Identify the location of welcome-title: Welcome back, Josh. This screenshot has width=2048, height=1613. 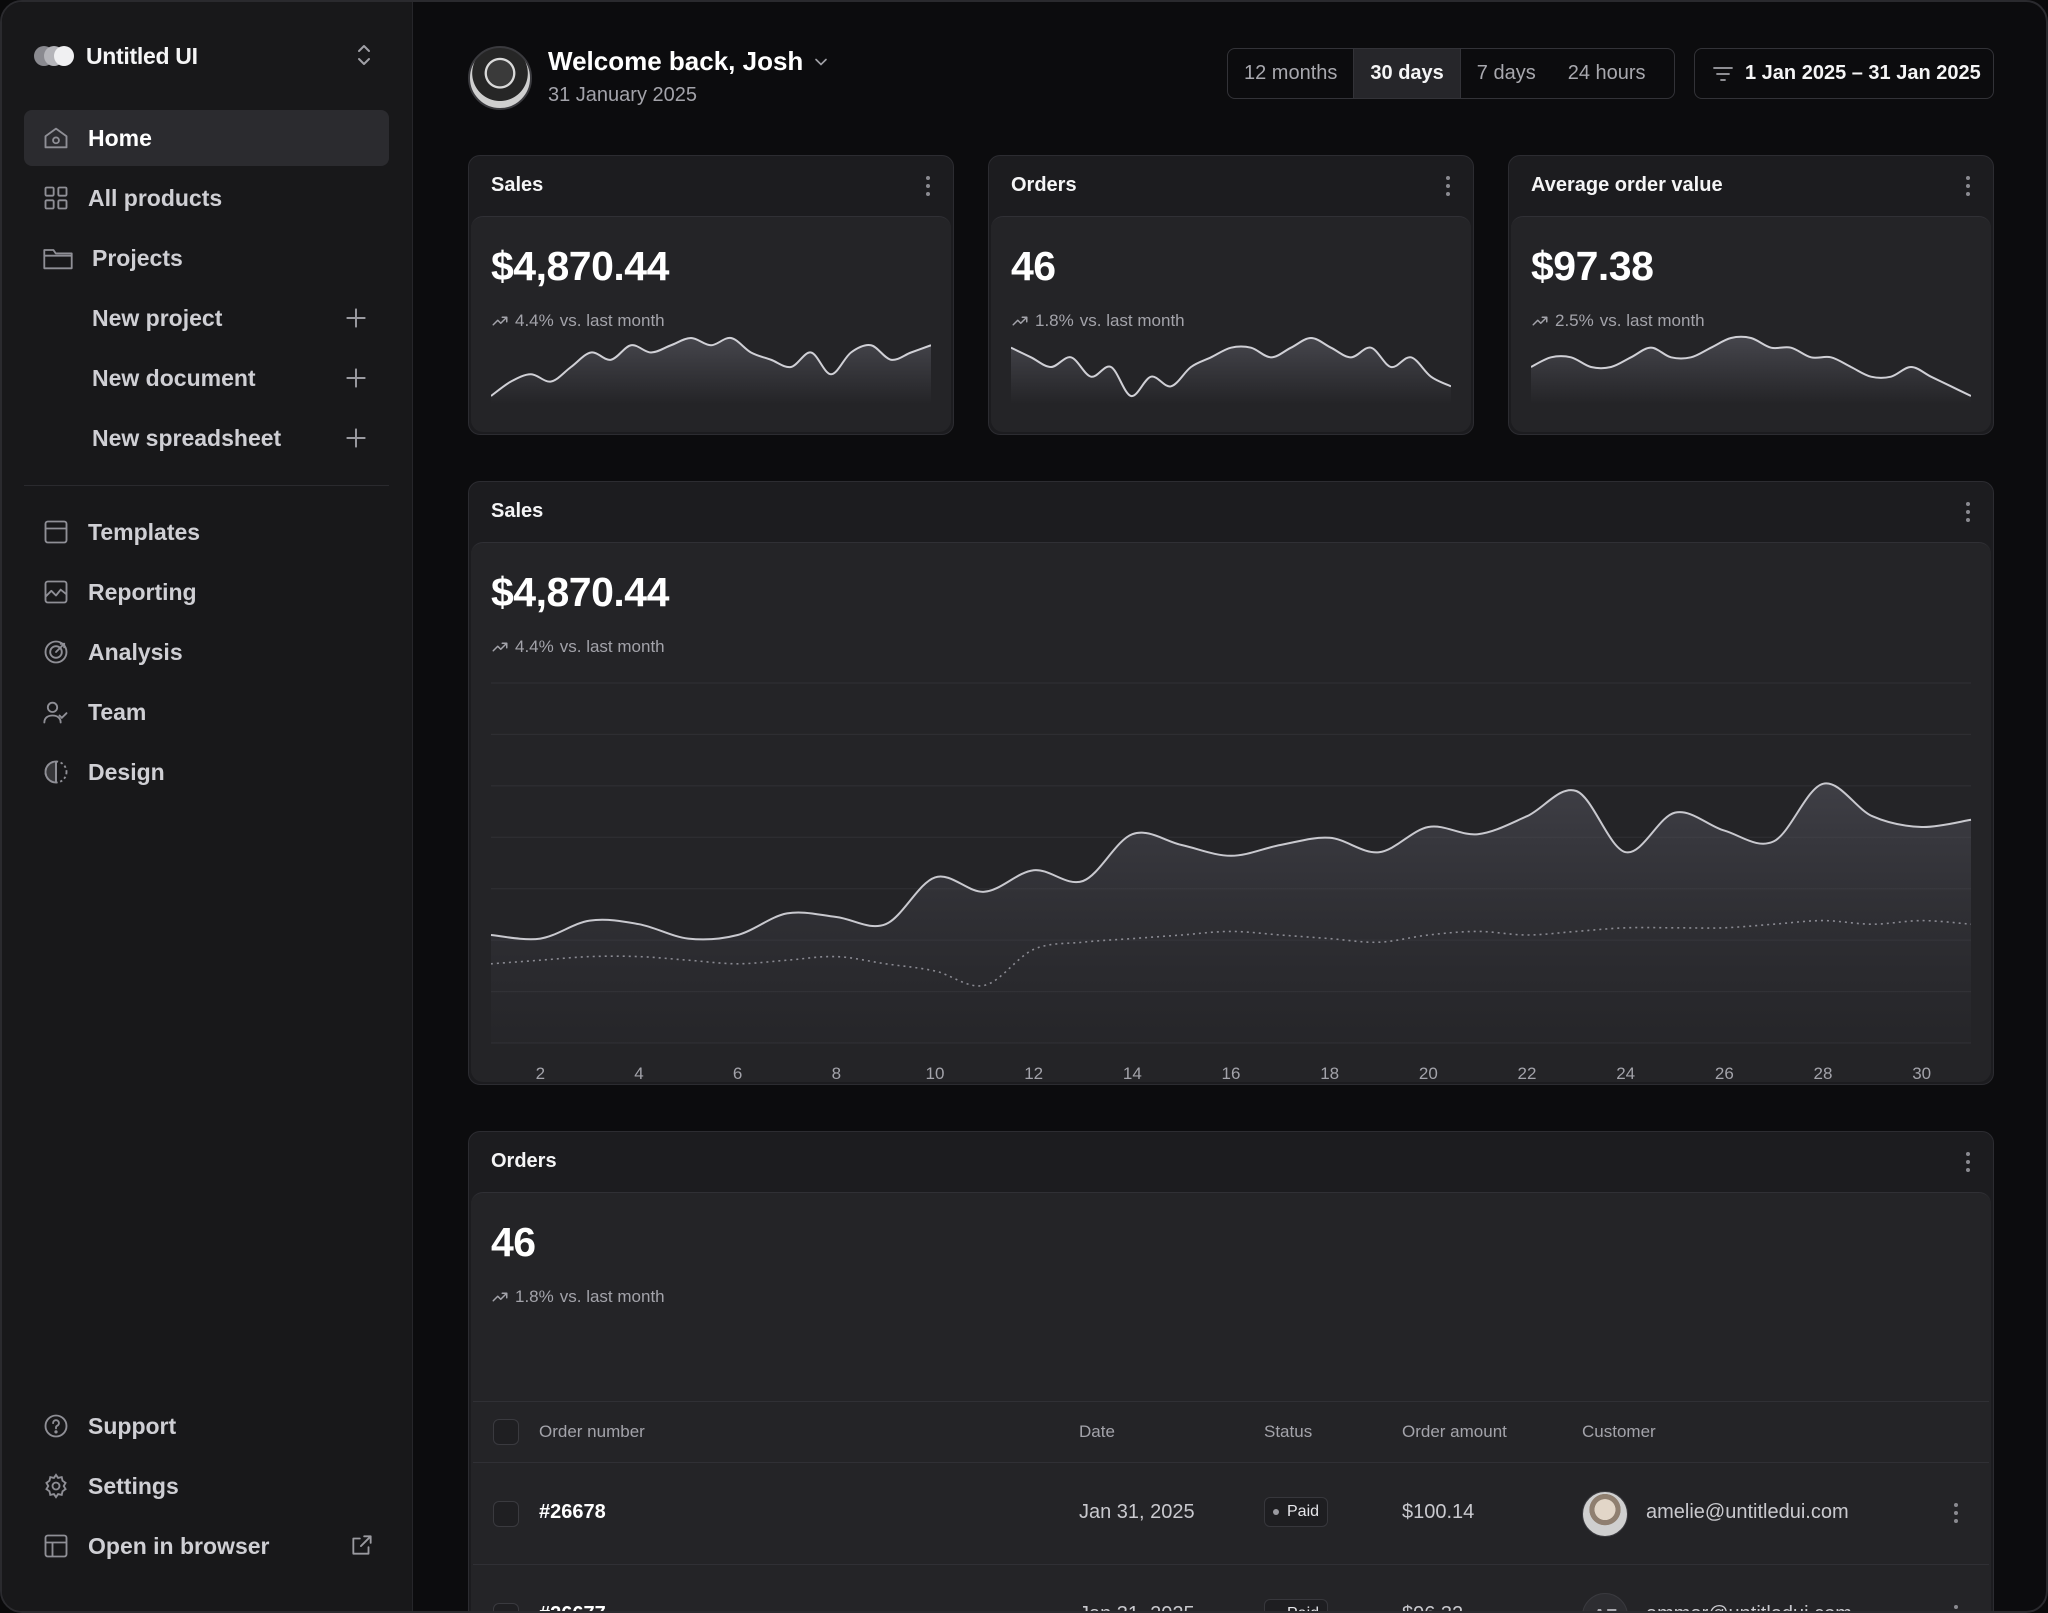
(689, 61).